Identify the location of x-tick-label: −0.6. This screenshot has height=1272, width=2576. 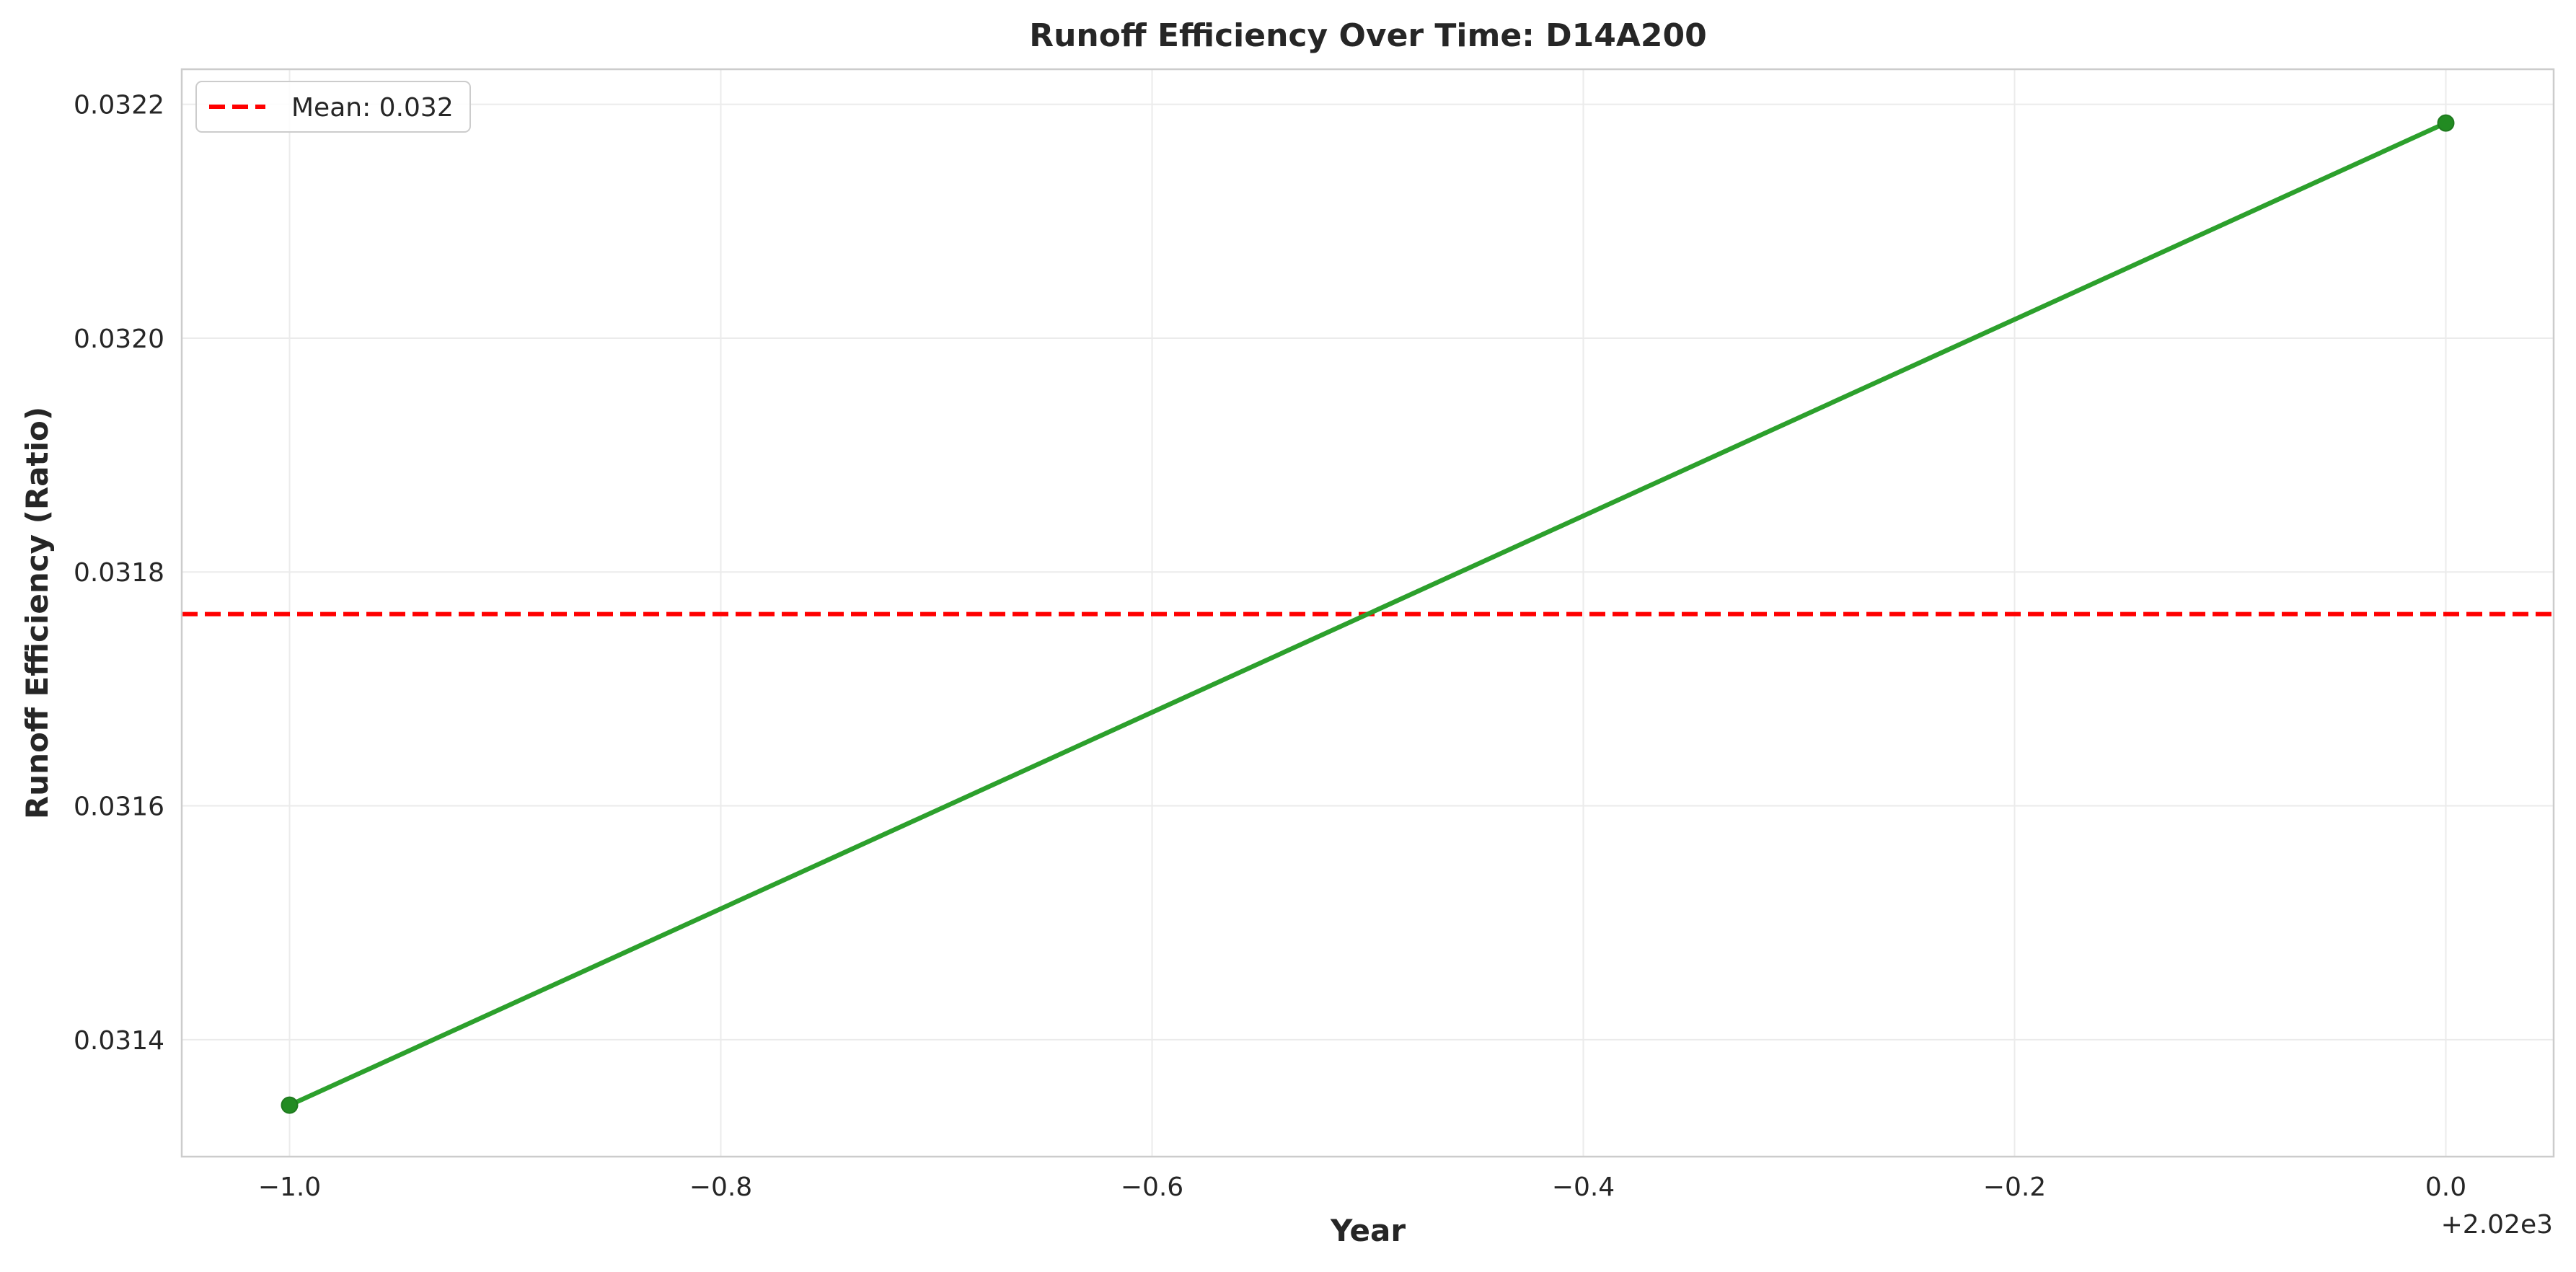
(1152, 1187).